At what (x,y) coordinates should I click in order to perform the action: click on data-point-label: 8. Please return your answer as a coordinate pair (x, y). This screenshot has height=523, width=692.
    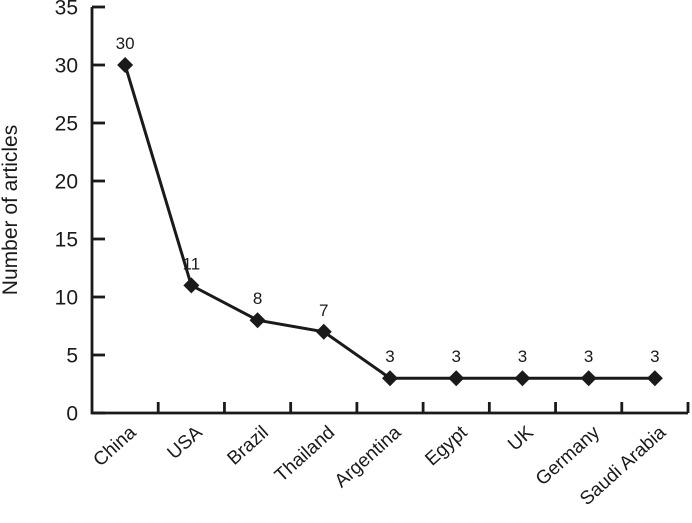
    Looking at the image, I should click on (257, 298).